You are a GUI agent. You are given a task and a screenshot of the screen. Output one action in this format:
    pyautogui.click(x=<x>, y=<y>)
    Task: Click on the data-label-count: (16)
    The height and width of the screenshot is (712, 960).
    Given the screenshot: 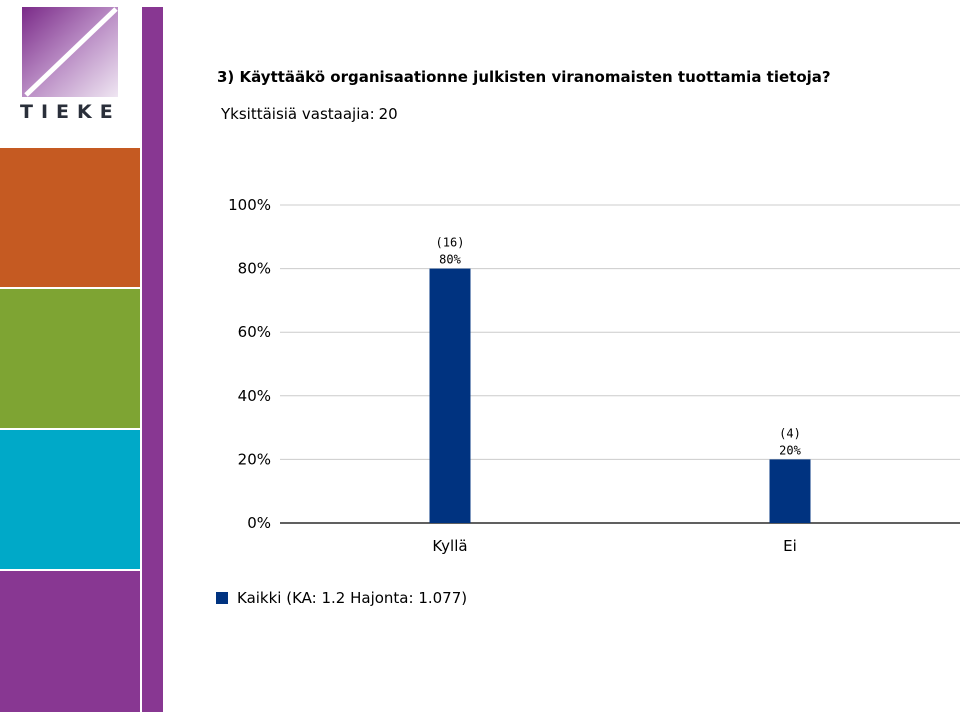 What is the action you would take?
    pyautogui.click(x=450, y=243)
    